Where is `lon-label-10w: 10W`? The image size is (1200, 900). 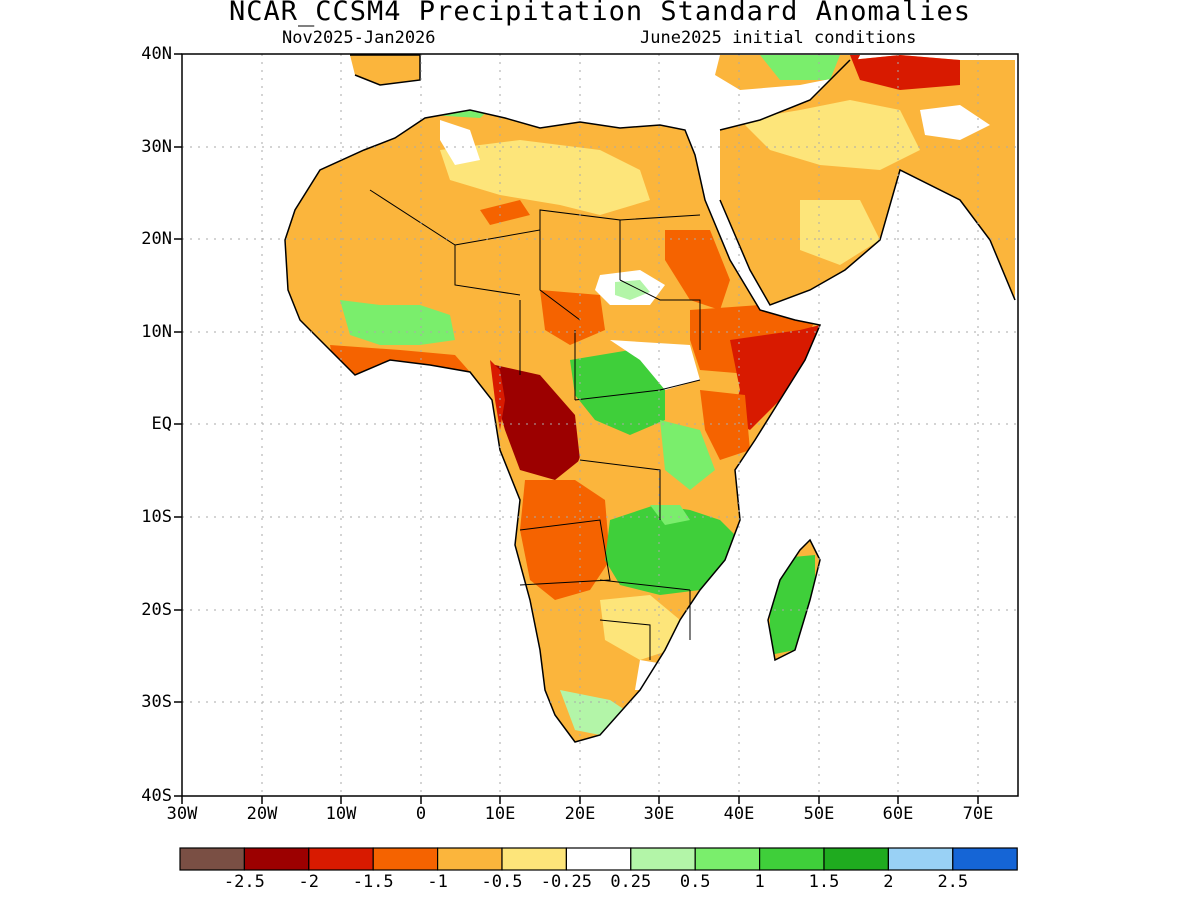
lon-label-10w: 10W is located at coordinates (341, 814).